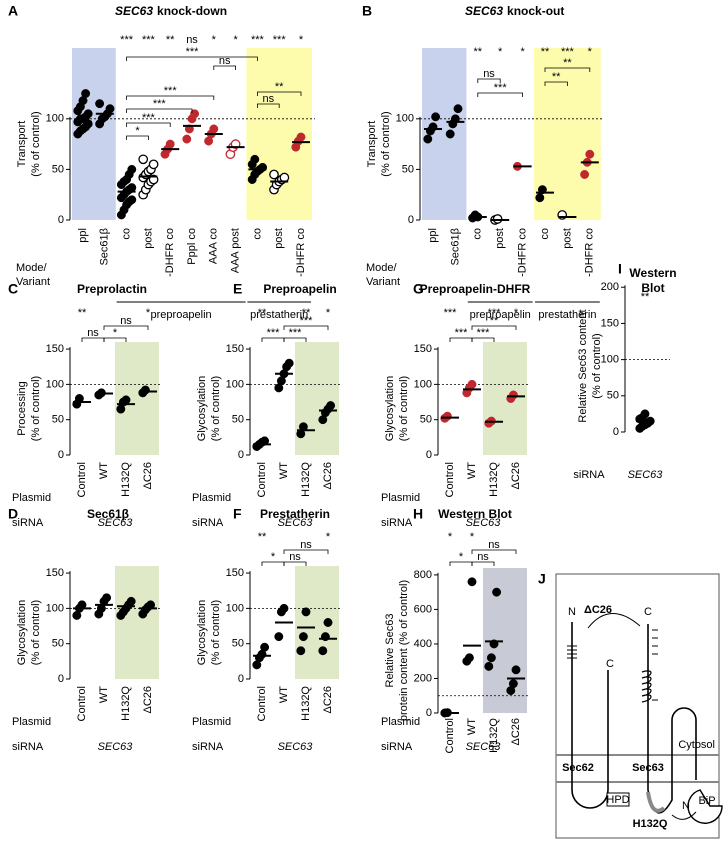 The width and height of the screenshot is (726, 856). What do you see at coordinates (567, 238) in the screenshot?
I see `category-label: post` at bounding box center [567, 238].